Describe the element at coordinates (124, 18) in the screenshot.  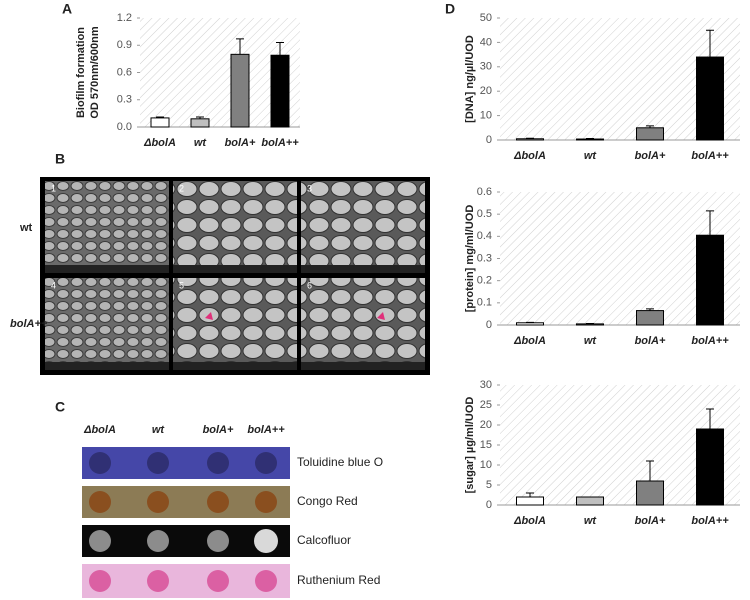
I see `y-tick-label: 1.2` at that location.